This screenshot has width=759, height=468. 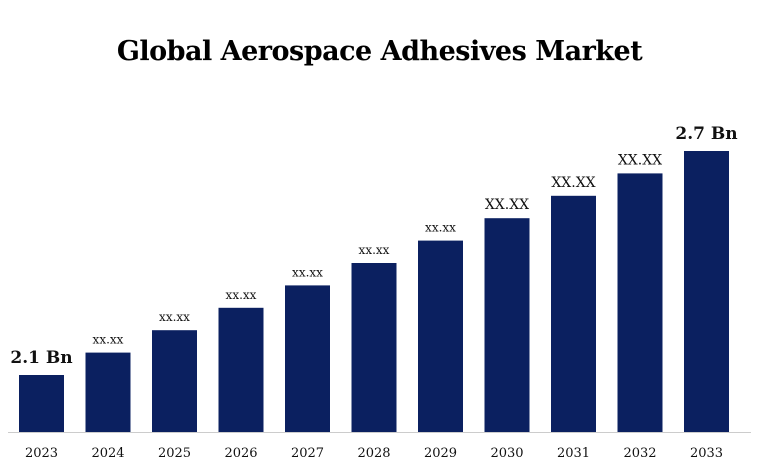 What do you see at coordinates (41, 358) in the screenshot?
I see `data-label-2023: 2.1 Bn` at bounding box center [41, 358].